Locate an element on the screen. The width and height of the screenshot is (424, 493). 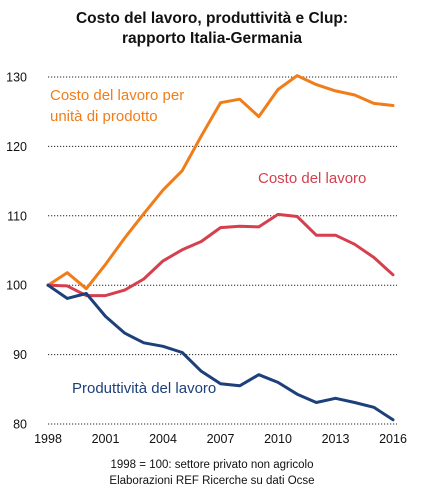
series-label-1: Costo del lavoro per is located at coordinates (117, 95).